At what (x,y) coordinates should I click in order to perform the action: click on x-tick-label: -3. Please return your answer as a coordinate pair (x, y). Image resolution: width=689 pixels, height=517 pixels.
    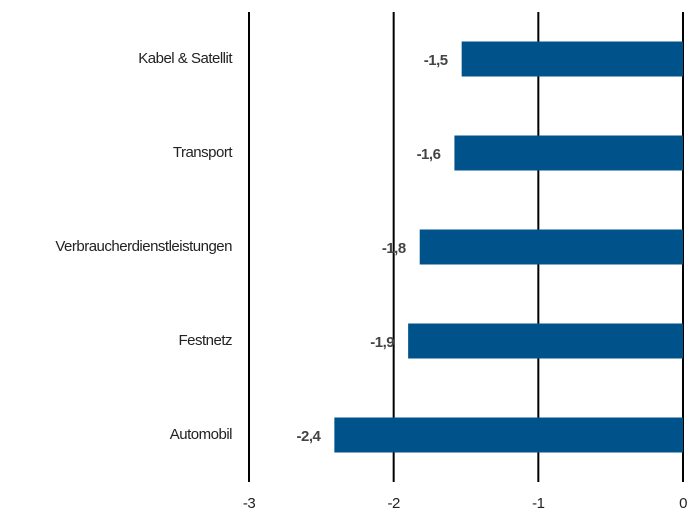
    Looking at the image, I should click on (249, 503).